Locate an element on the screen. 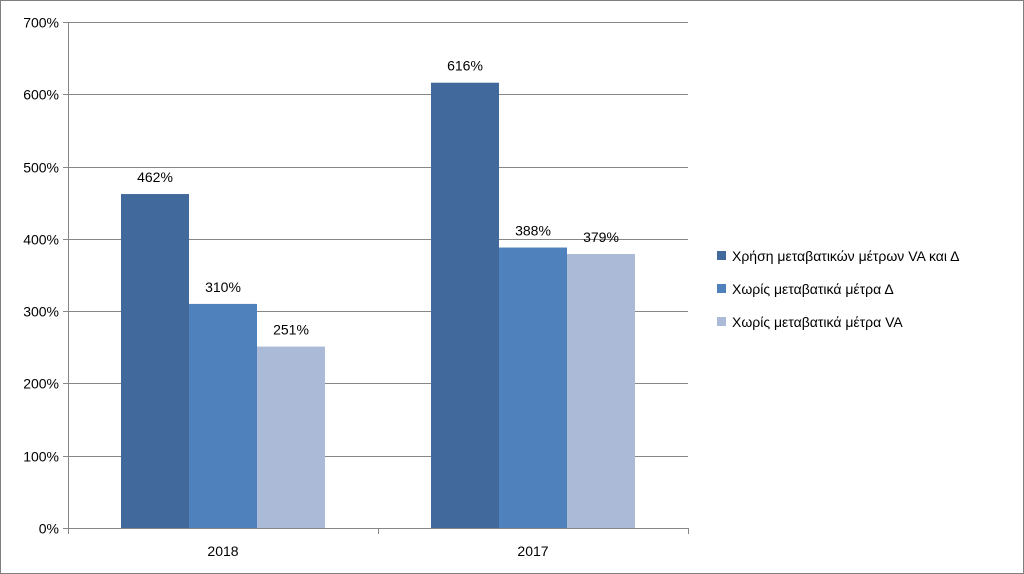 The height and width of the screenshot is (574, 1024). y-tick-label: 400% is located at coordinates (41, 240).